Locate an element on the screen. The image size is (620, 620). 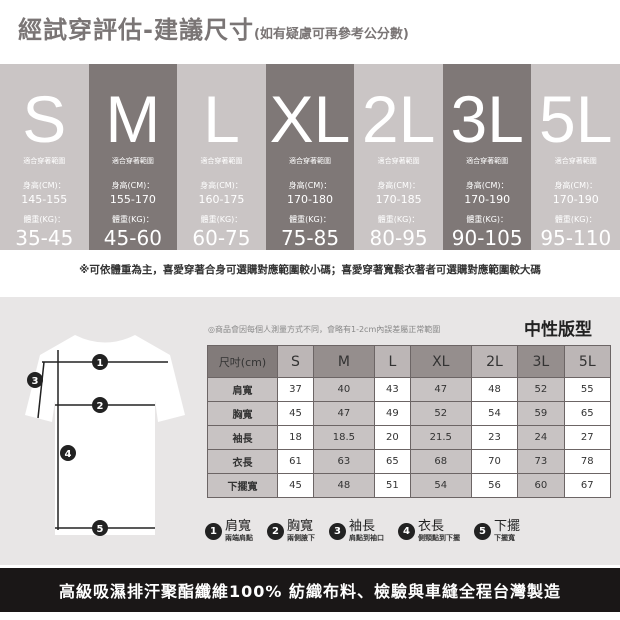
table-cell: 37 is located at coordinates (295, 389).